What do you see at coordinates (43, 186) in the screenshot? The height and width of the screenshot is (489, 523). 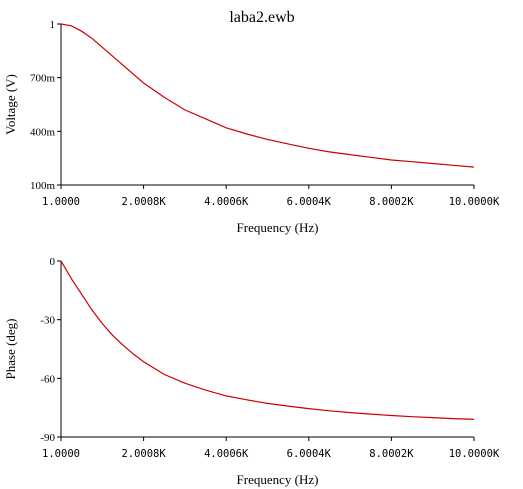 I see `mag-y-tick-label: 100m` at bounding box center [43, 186].